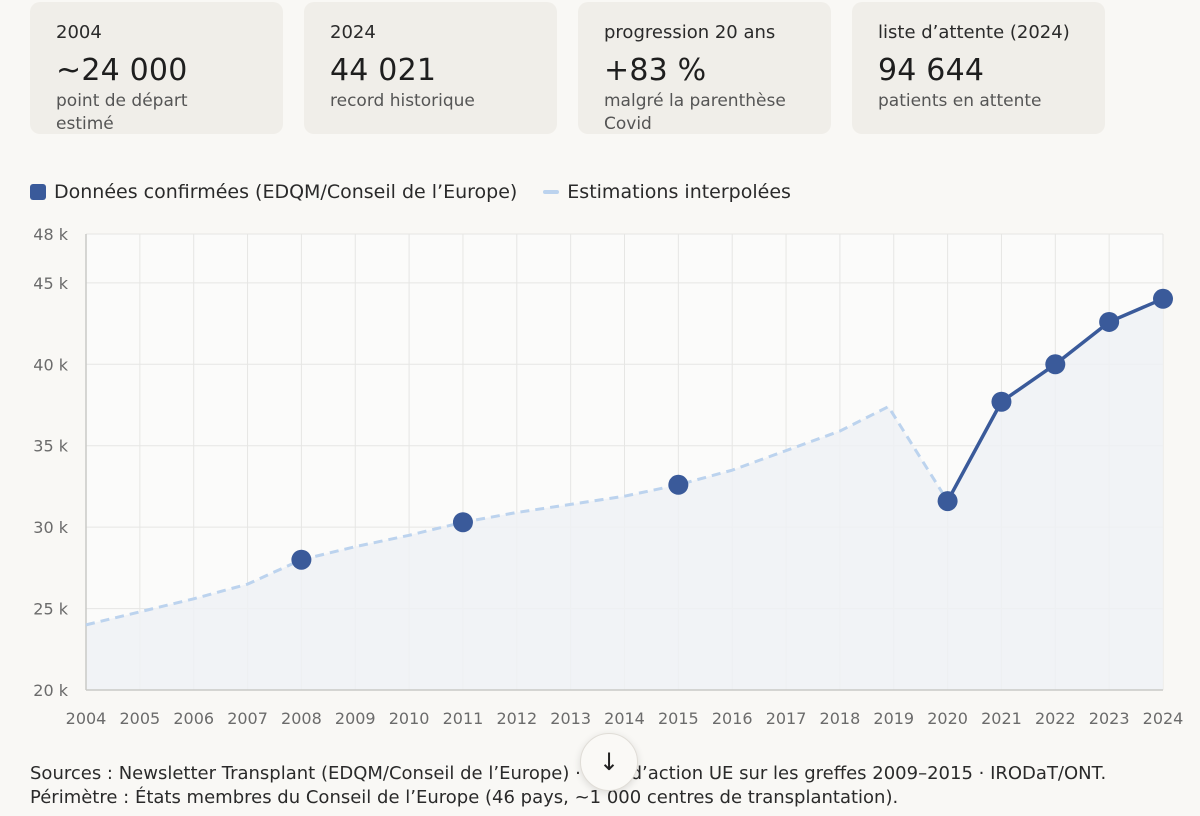 Image resolution: width=1200 pixels, height=816 pixels. What do you see at coordinates (50, 446) in the screenshot?
I see `y-tick-label: 35 k` at bounding box center [50, 446].